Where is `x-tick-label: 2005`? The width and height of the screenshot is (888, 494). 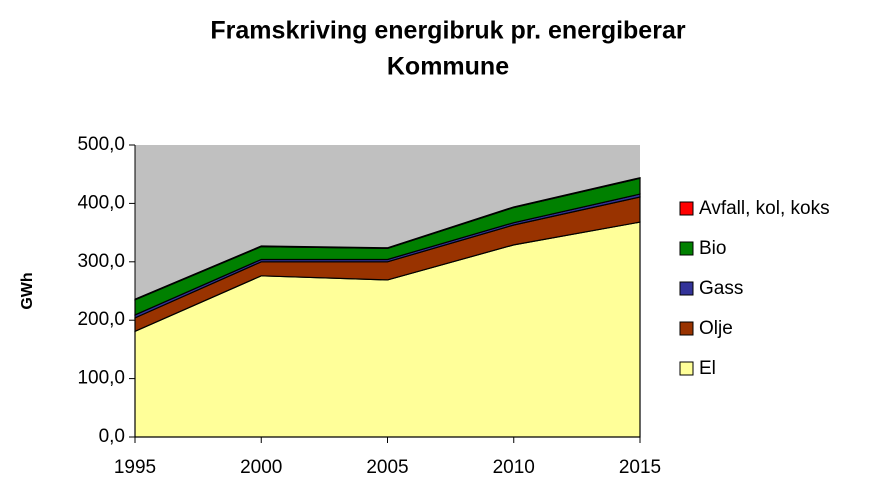
x-tick-label: 2005 is located at coordinates (387, 467).